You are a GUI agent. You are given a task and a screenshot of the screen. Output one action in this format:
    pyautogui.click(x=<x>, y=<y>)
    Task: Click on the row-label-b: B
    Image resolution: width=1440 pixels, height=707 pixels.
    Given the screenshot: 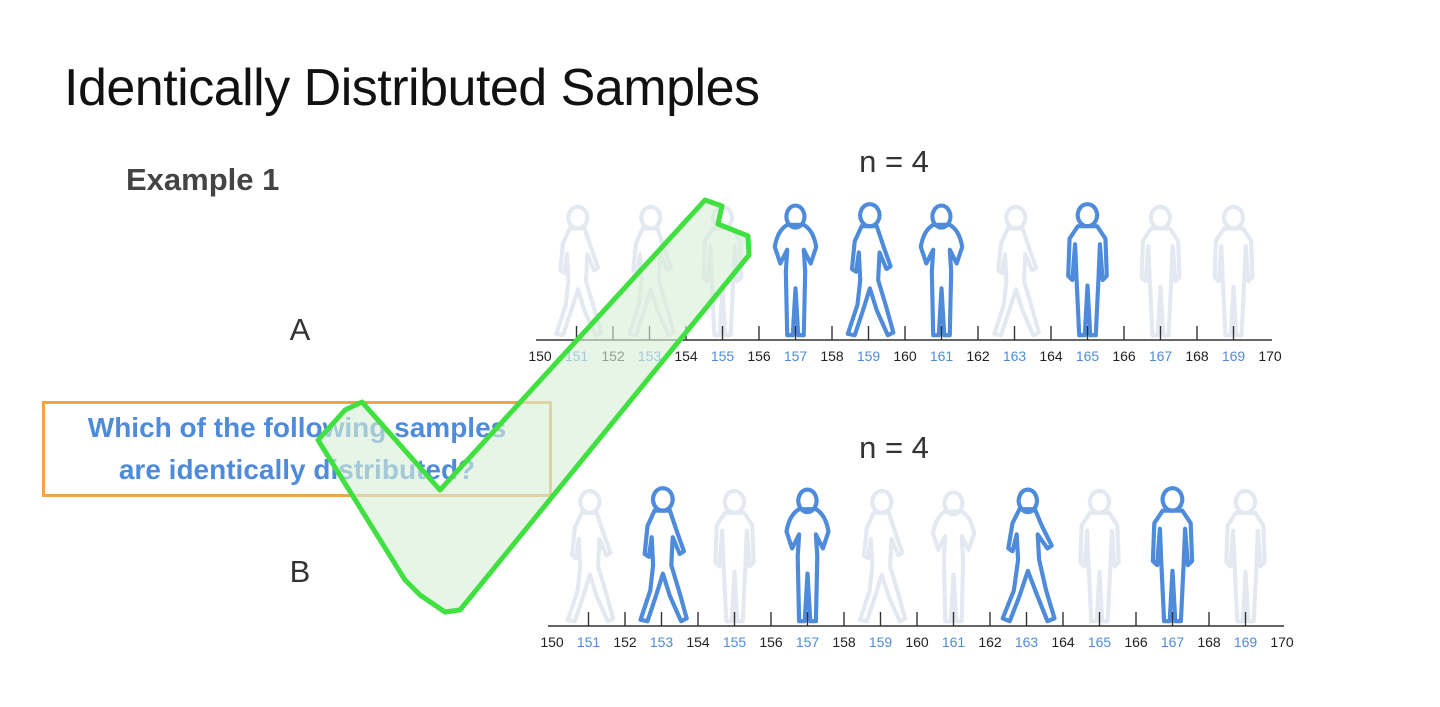 What is the action you would take?
    pyautogui.click(x=300, y=571)
    